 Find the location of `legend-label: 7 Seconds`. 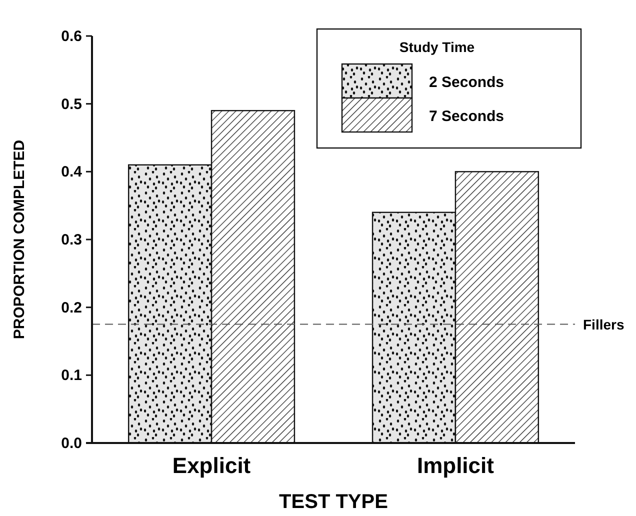

legend-label: 7 Seconds is located at coordinates (466, 116).